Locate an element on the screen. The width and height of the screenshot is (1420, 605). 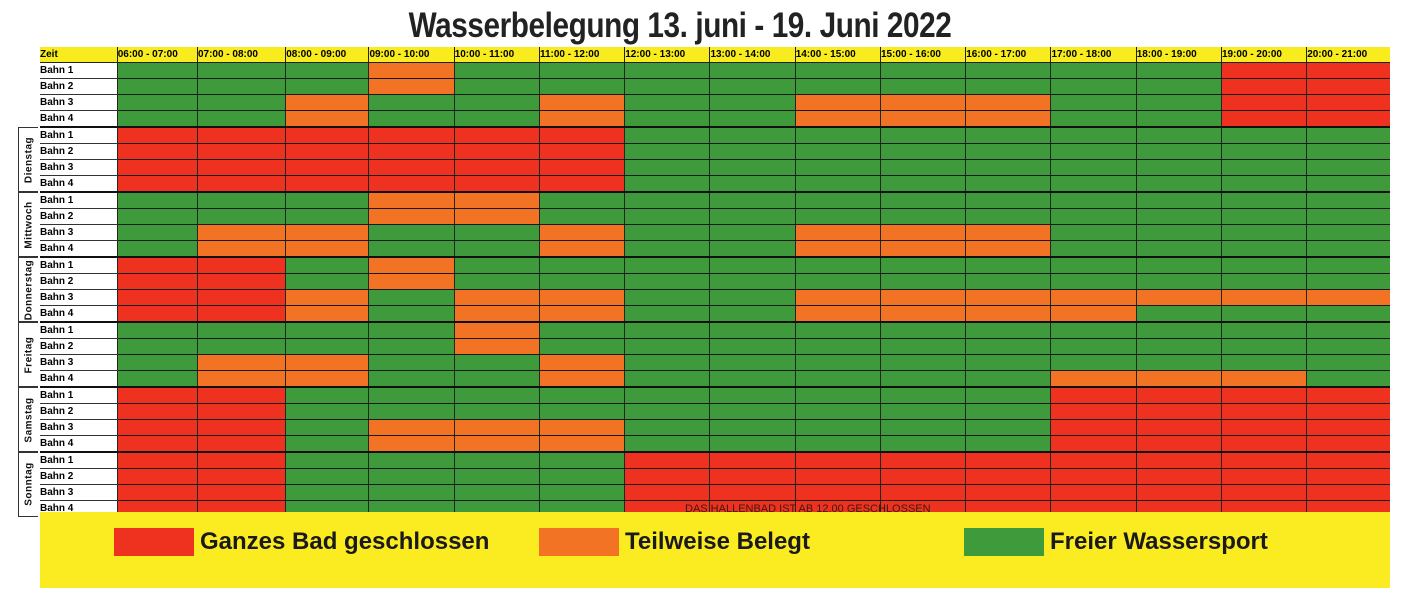
lane-row: Bahn 4 is located at coordinates (715, 119).